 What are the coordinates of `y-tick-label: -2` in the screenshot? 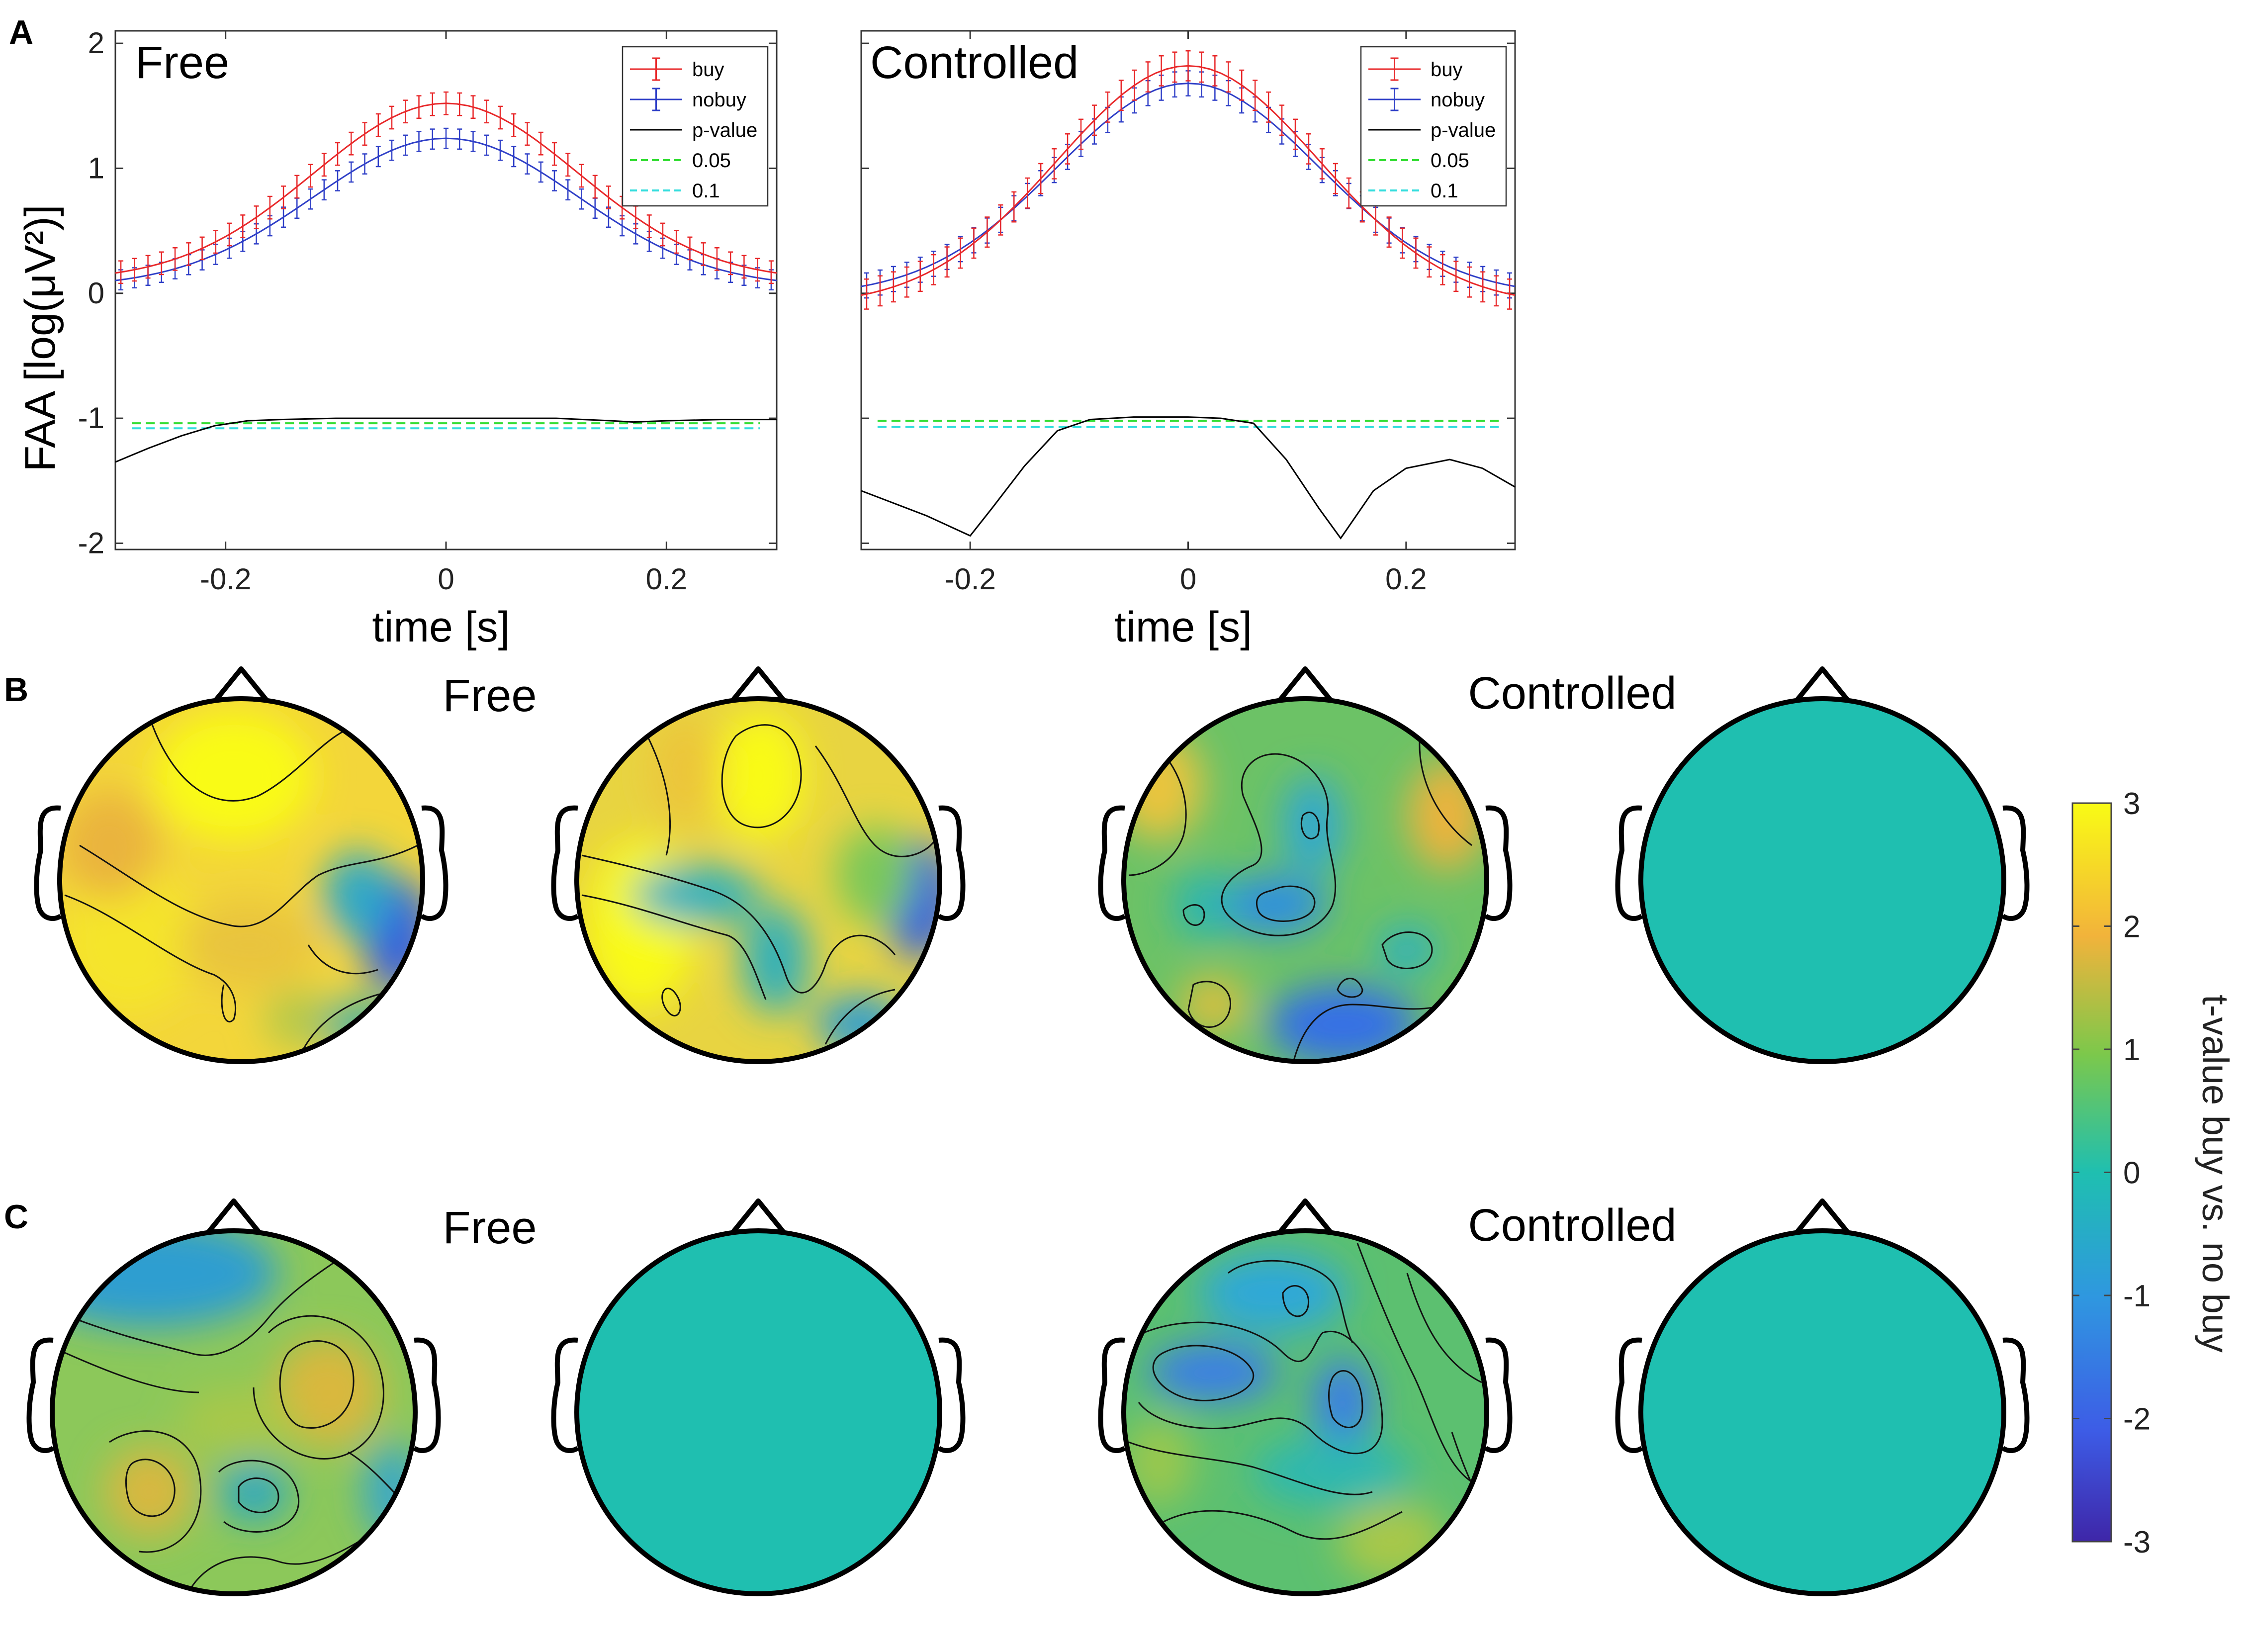 It's located at (91, 542).